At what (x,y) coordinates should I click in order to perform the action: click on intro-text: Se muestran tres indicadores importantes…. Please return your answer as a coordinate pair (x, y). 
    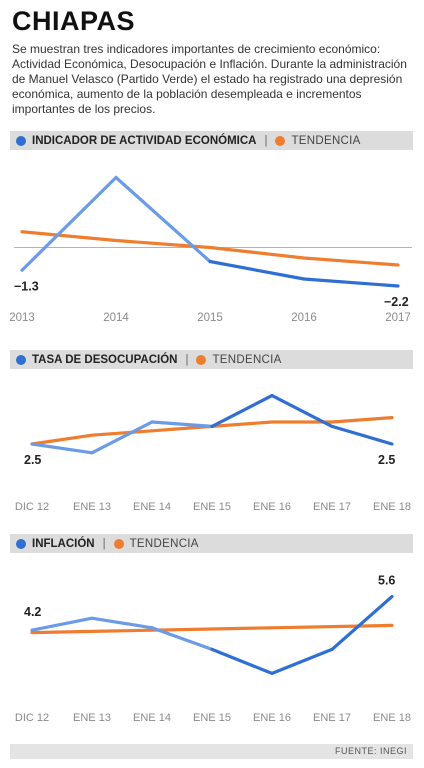
    Looking at the image, I should click on (209, 79).